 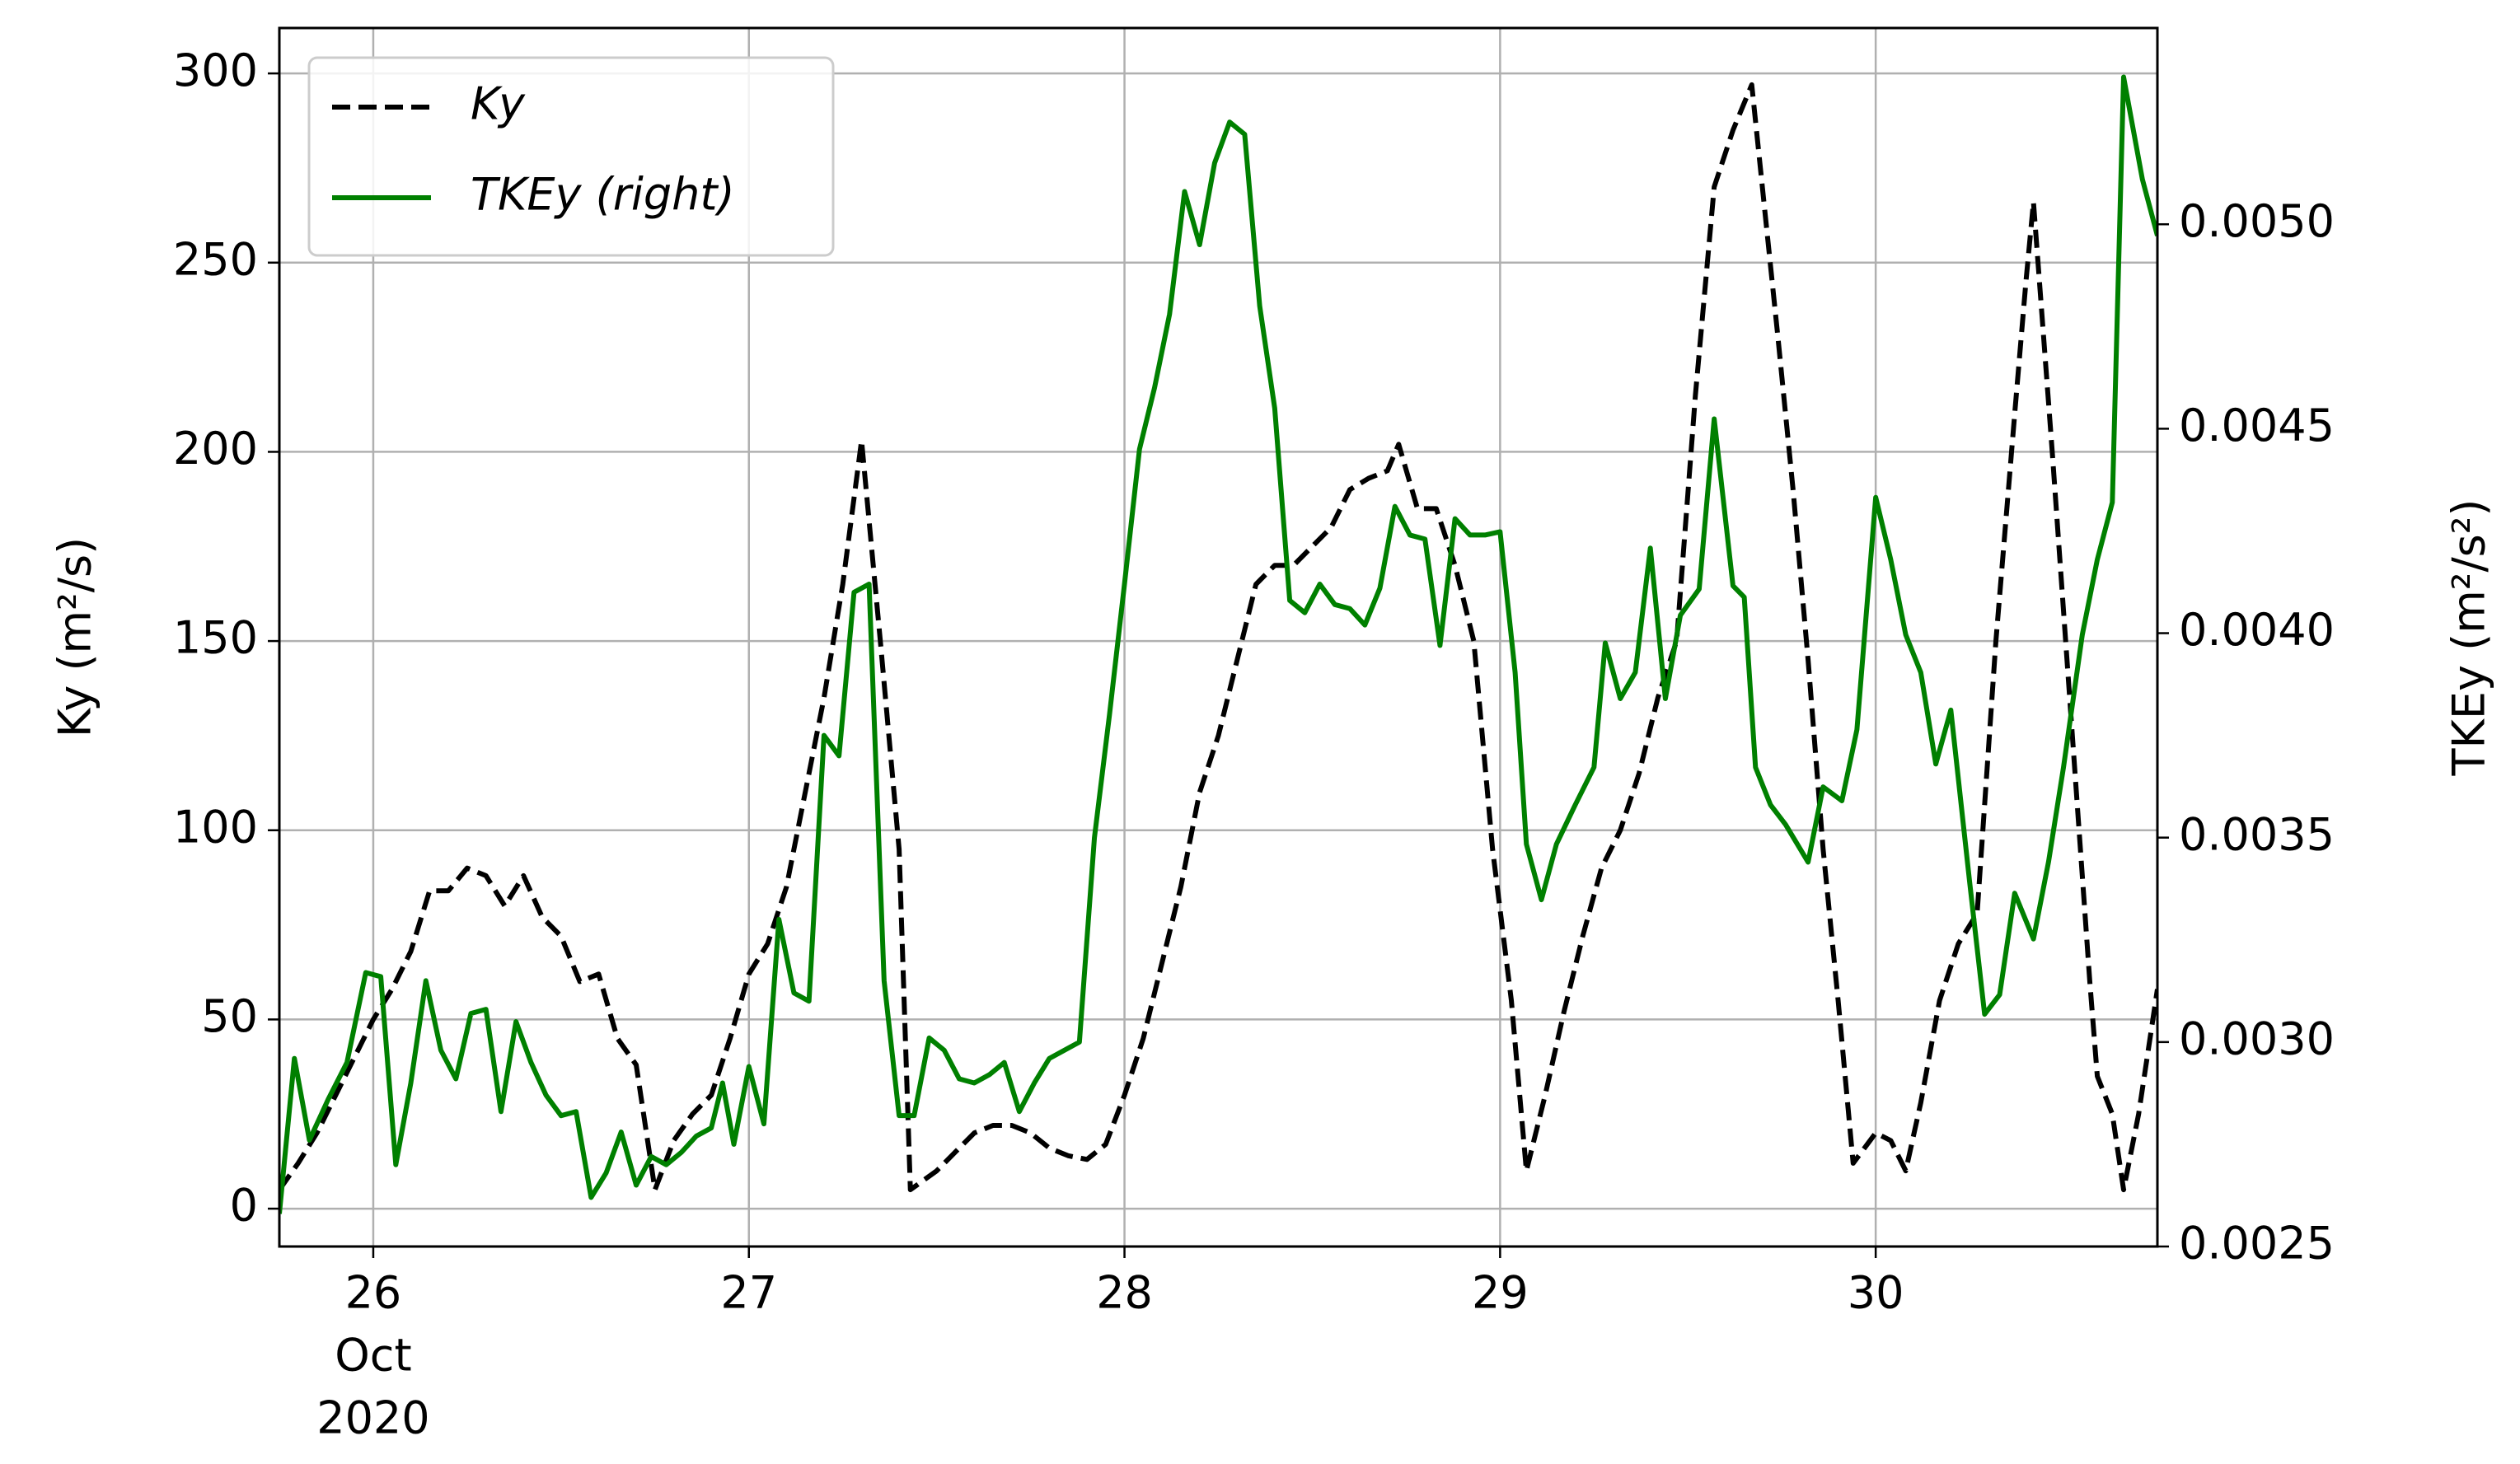 I want to click on y2-tick-label: 0.0035, so click(x=2257, y=834).